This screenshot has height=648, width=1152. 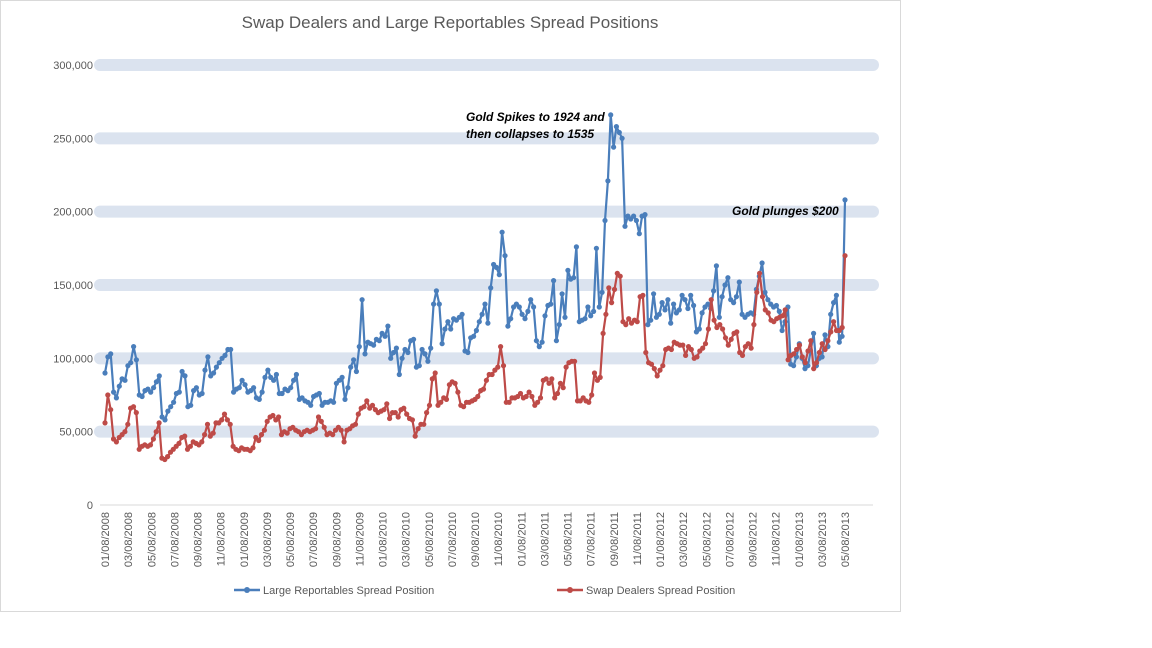 I want to click on x-tick-label: 11/08/2009, so click(x=360, y=539).